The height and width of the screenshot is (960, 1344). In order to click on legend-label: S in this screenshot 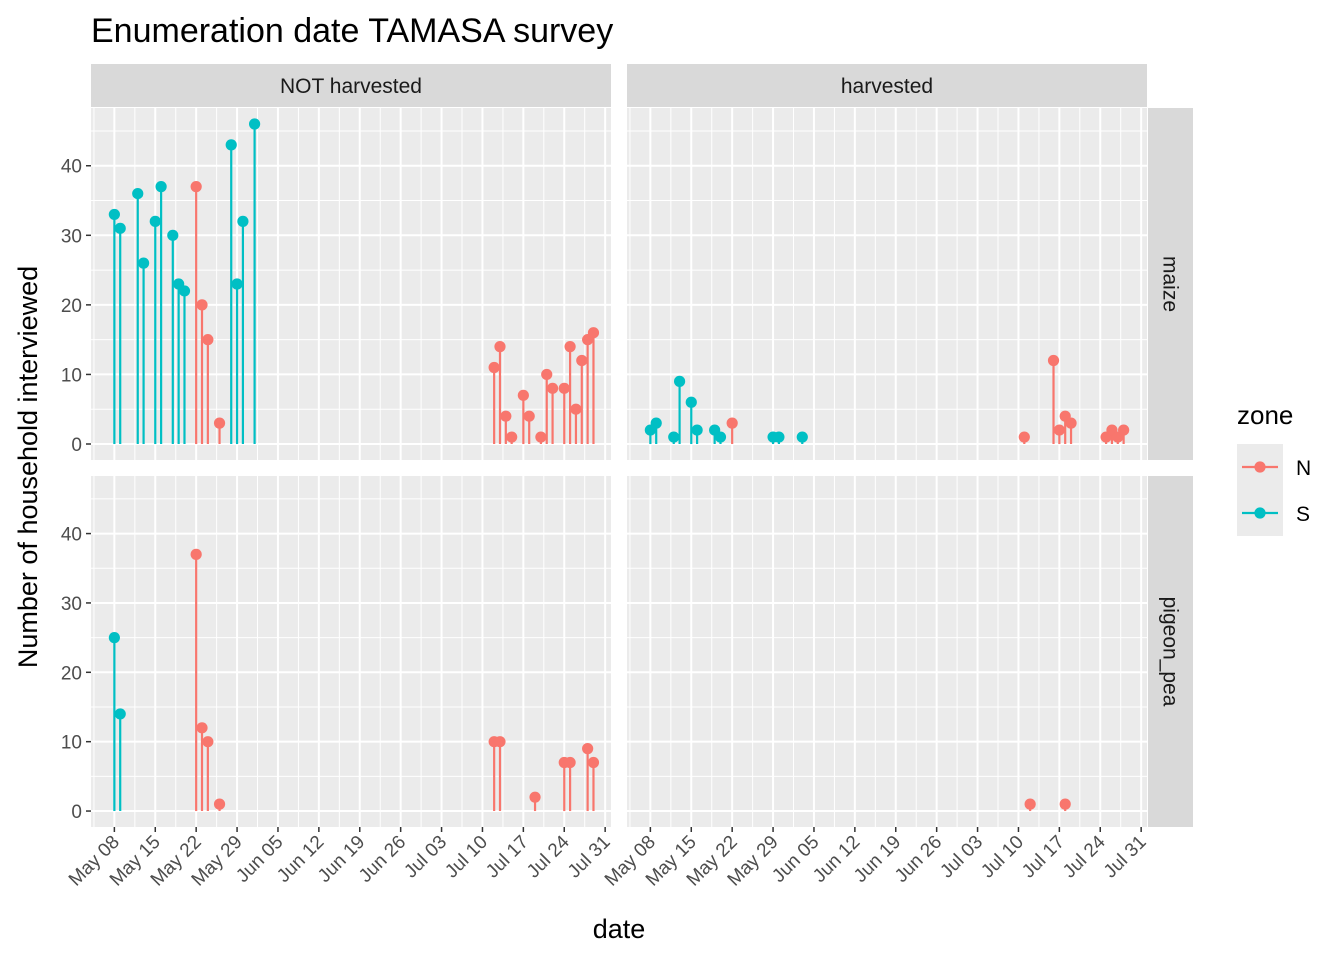, I will do `click(1303, 514)`.